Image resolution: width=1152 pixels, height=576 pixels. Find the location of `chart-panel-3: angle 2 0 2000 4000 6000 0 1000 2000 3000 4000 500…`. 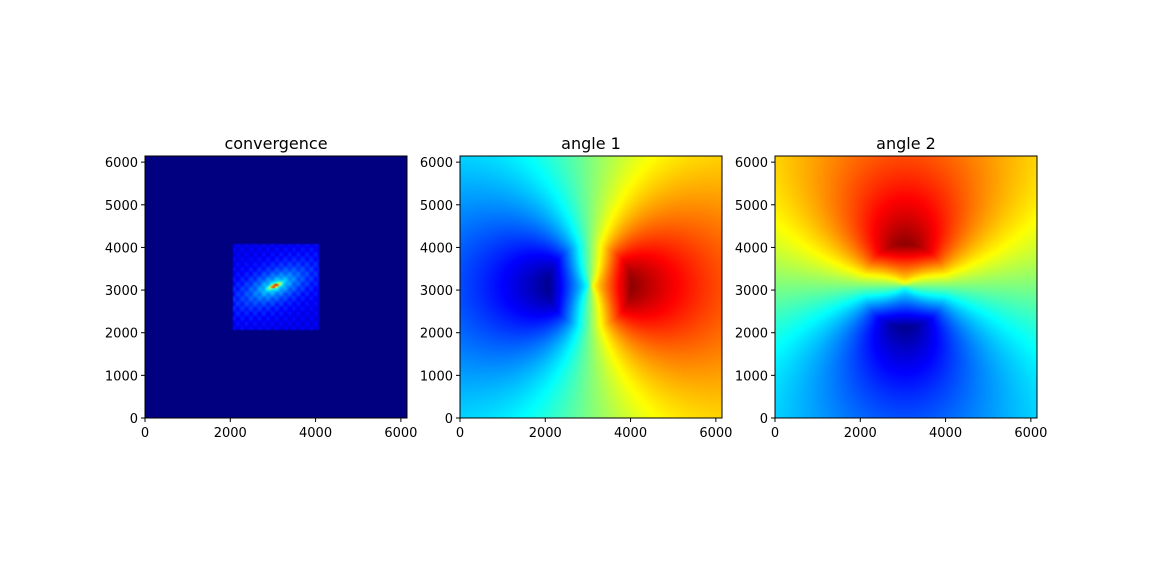

chart-panel-3: angle 2 0 2000 4000 6000 0 1000 2000 3000 4000 500… is located at coordinates (891, 287).